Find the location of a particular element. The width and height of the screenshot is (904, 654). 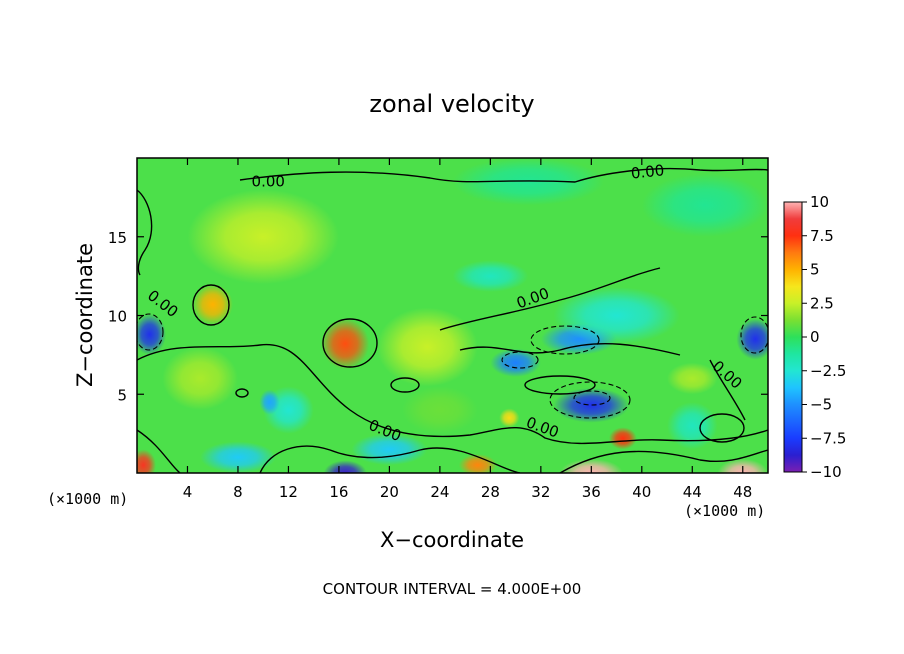

x-tick-label: 36 is located at coordinates (591, 492).